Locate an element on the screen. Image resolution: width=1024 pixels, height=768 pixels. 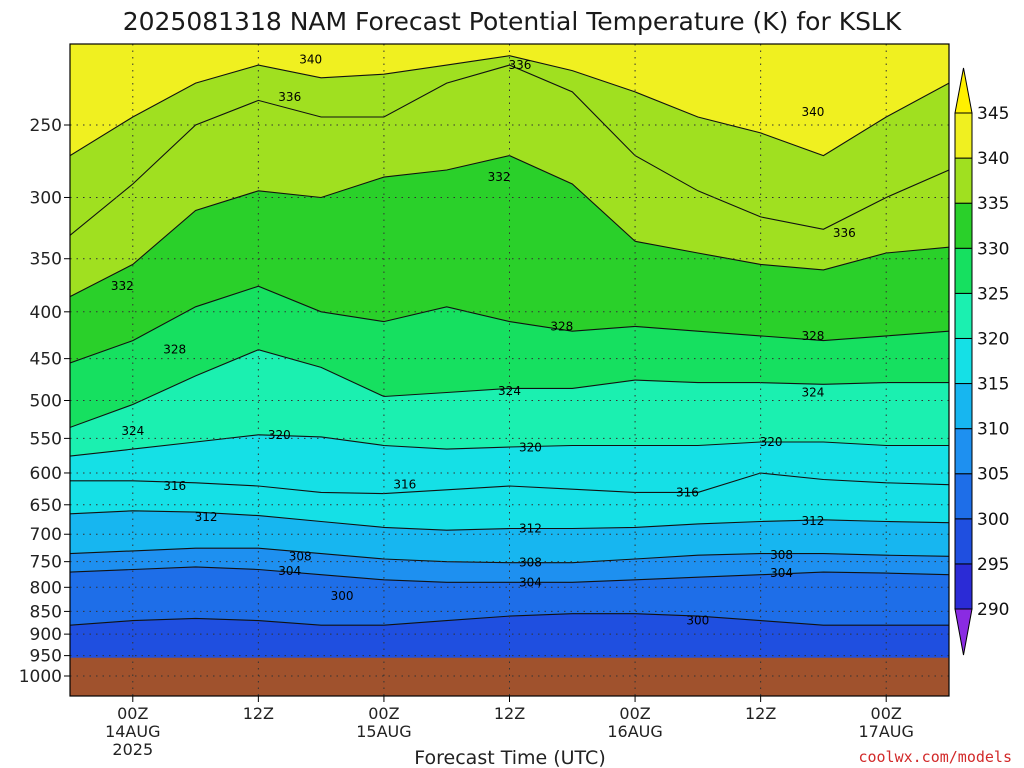
contour-label-7: 328 is located at coordinates (561, 326).